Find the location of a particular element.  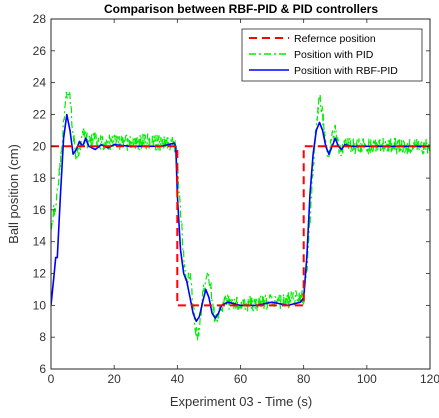

y-tick-label: 28 is located at coordinates (40, 19).